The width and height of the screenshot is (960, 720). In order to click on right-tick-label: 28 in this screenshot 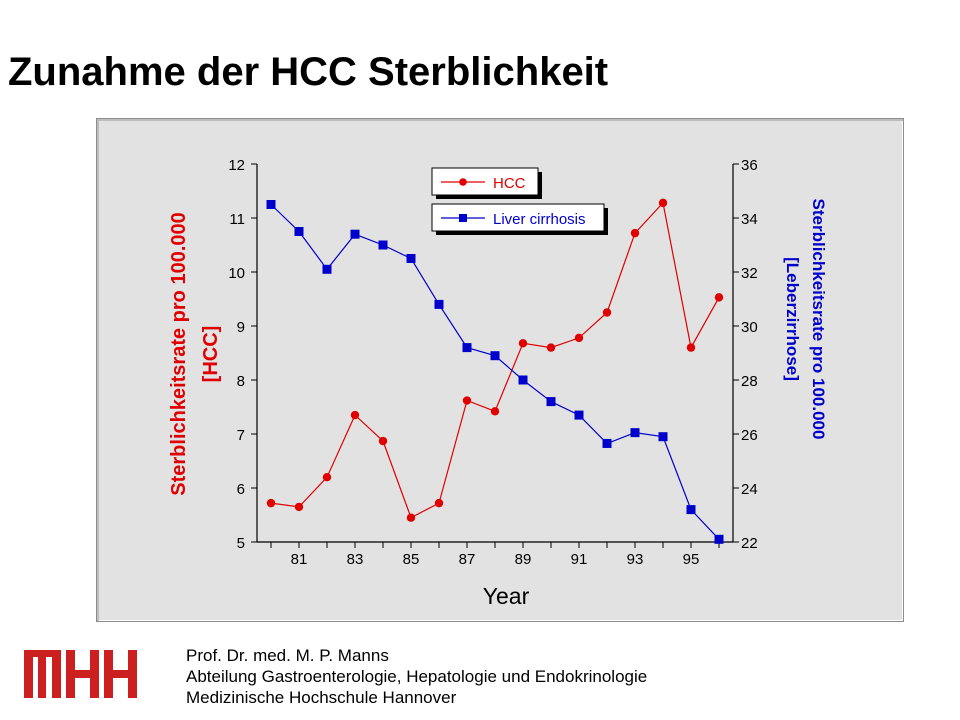, I will do `click(749, 381)`.